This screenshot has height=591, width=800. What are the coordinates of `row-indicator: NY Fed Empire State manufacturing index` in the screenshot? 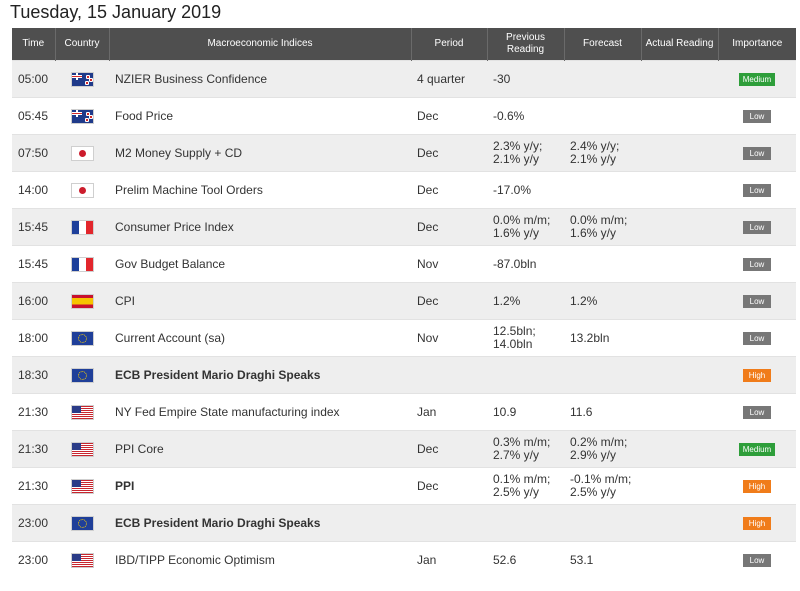 It's located at (260, 412).